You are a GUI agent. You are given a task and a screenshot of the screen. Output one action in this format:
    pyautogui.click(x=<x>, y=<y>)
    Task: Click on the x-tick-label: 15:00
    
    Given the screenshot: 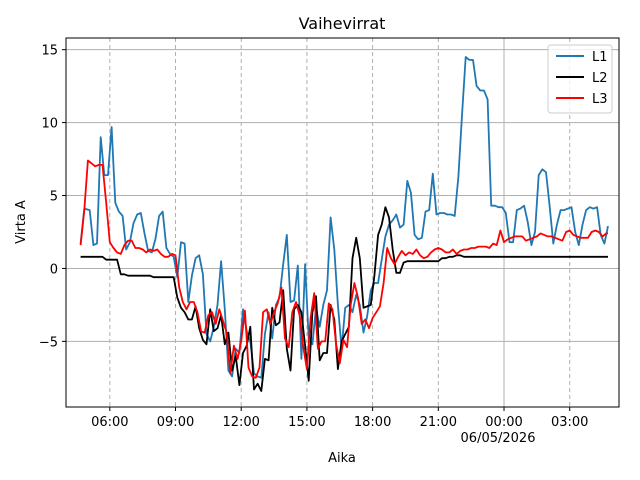 What is the action you would take?
    pyautogui.click(x=306, y=422)
    